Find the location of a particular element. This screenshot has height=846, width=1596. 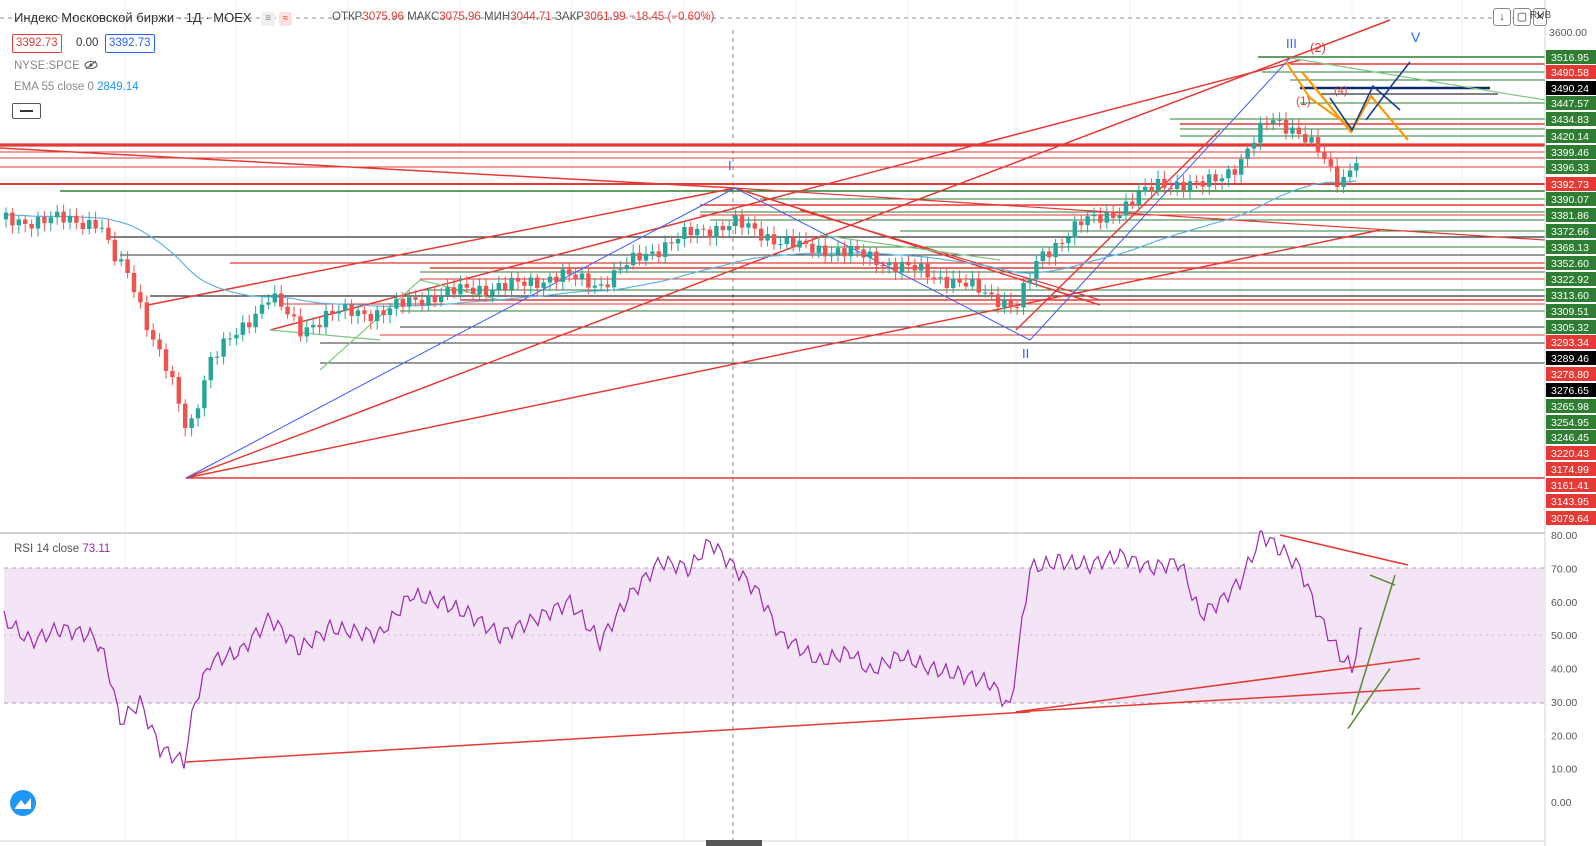

wave-label-1: I is located at coordinates (730, 165).